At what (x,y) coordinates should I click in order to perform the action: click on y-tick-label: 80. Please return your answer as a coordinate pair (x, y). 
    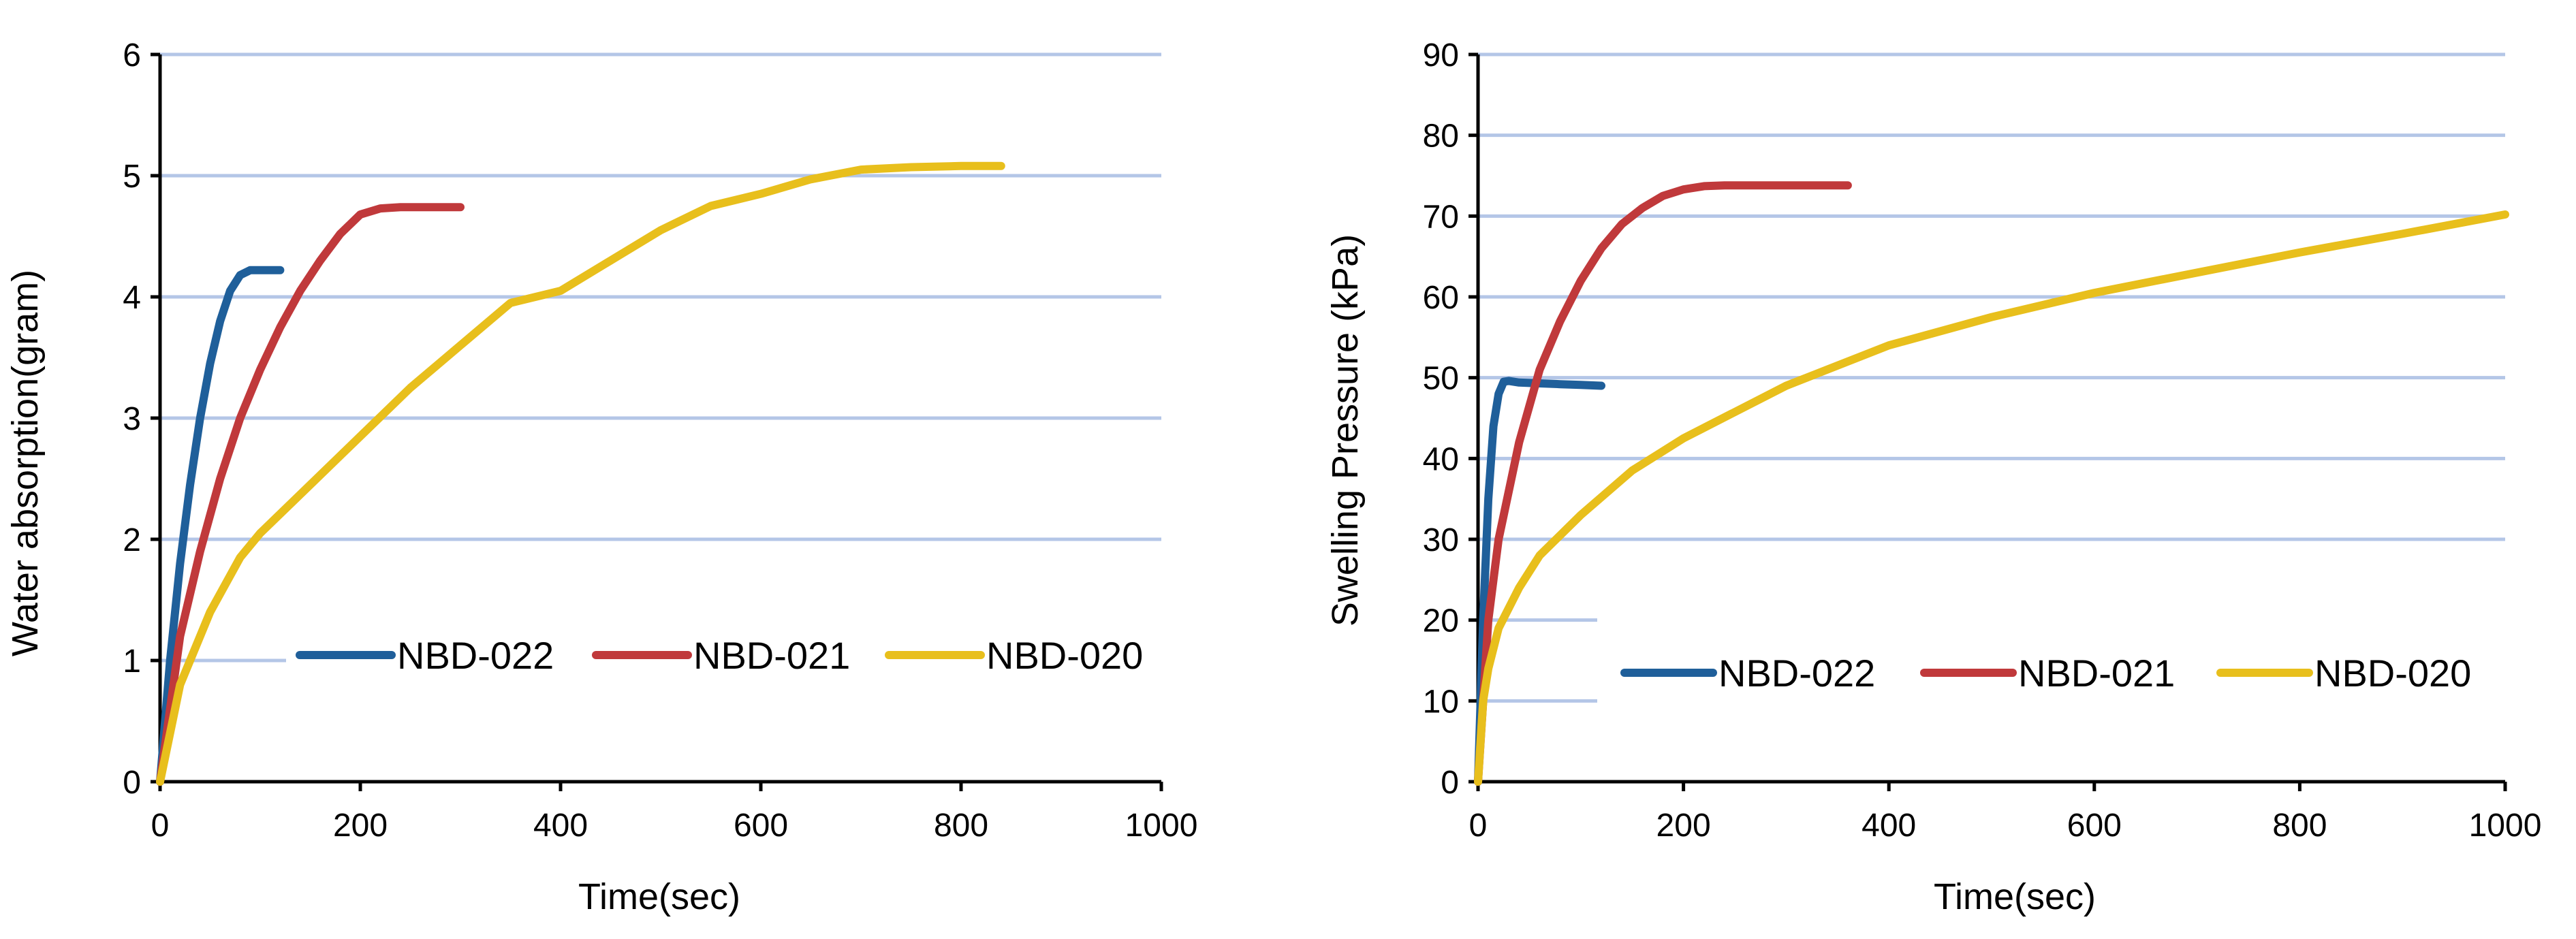
    Looking at the image, I should click on (1441, 136).